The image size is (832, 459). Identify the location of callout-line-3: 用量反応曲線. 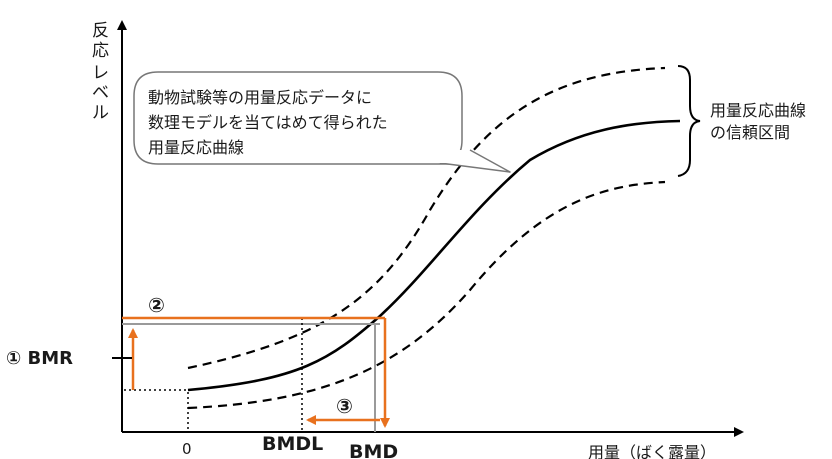
(196, 147).